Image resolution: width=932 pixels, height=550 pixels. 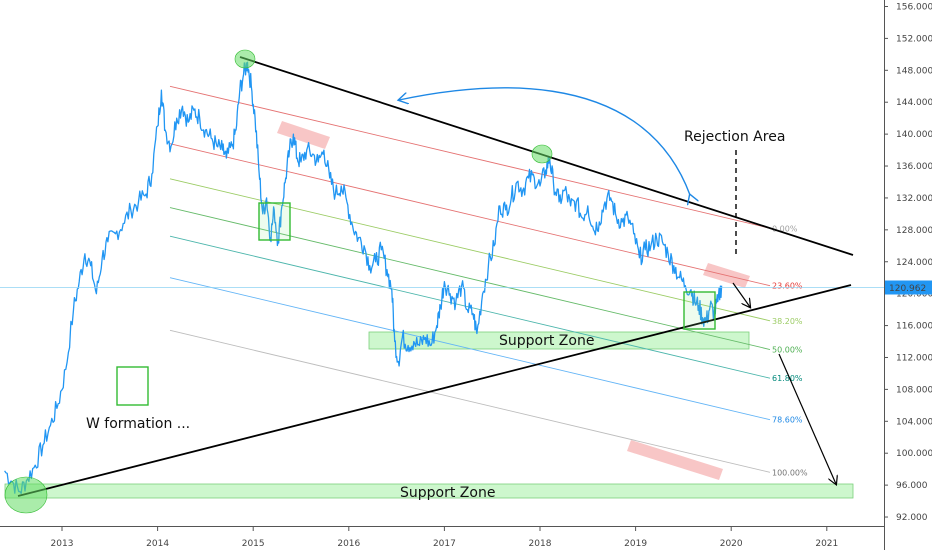 What do you see at coordinates (914, 327) in the screenshot?
I see `y-tick-label: 116.000` at bounding box center [914, 327].